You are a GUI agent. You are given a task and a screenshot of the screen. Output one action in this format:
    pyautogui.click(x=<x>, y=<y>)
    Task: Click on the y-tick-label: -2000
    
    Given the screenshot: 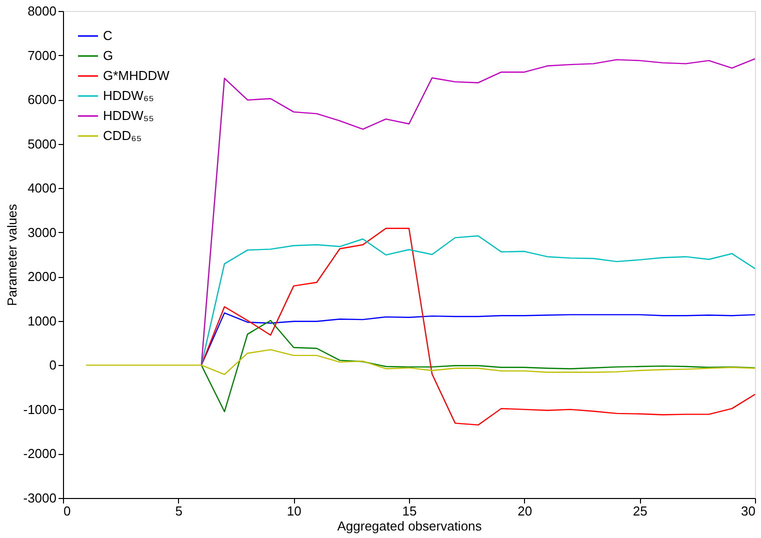 What is the action you would take?
    pyautogui.click(x=39, y=454)
    